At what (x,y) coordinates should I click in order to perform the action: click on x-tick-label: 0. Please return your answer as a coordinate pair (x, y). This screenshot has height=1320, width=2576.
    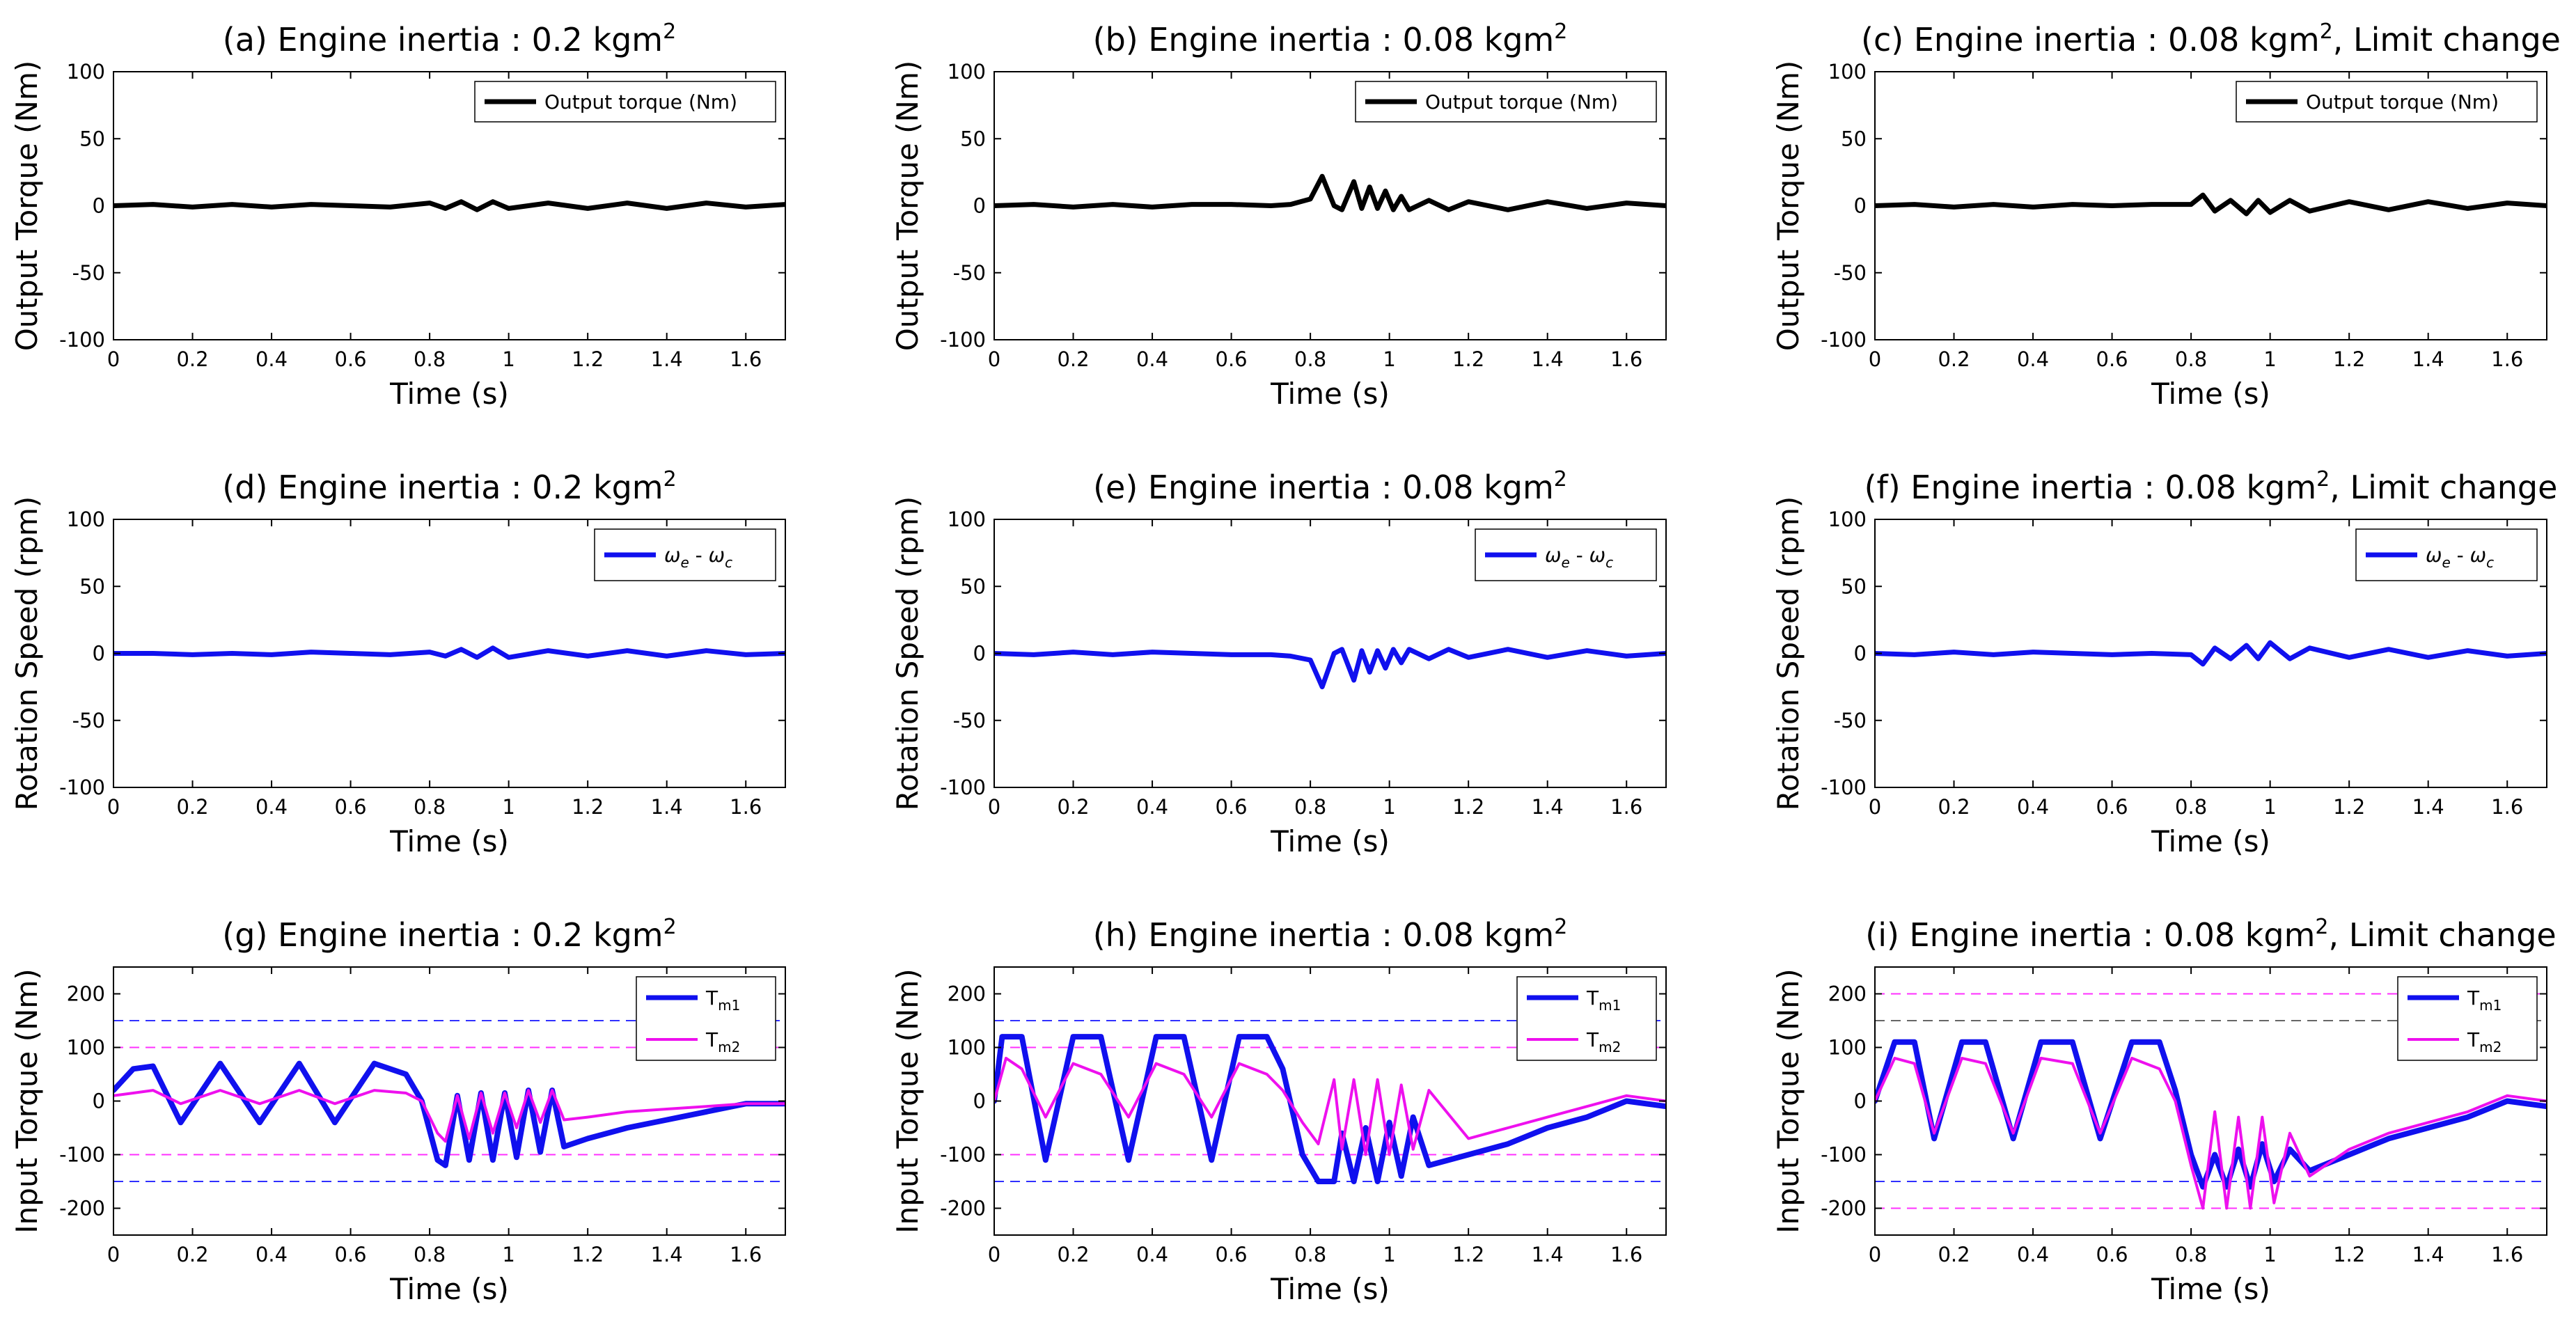
    Looking at the image, I should click on (113, 807).